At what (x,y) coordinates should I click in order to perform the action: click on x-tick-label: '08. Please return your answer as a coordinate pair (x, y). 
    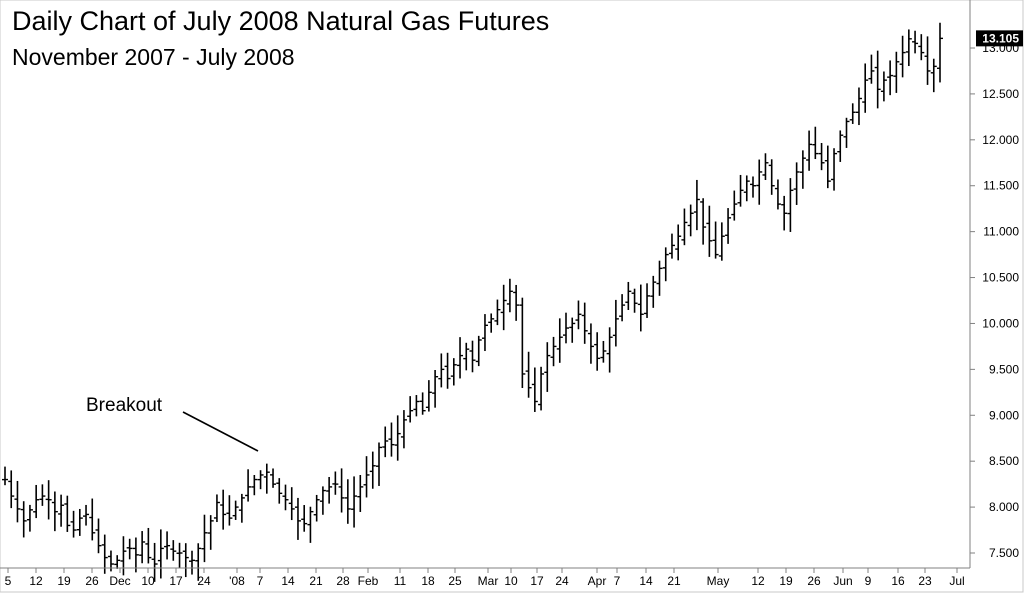
    Looking at the image, I should click on (237, 581).